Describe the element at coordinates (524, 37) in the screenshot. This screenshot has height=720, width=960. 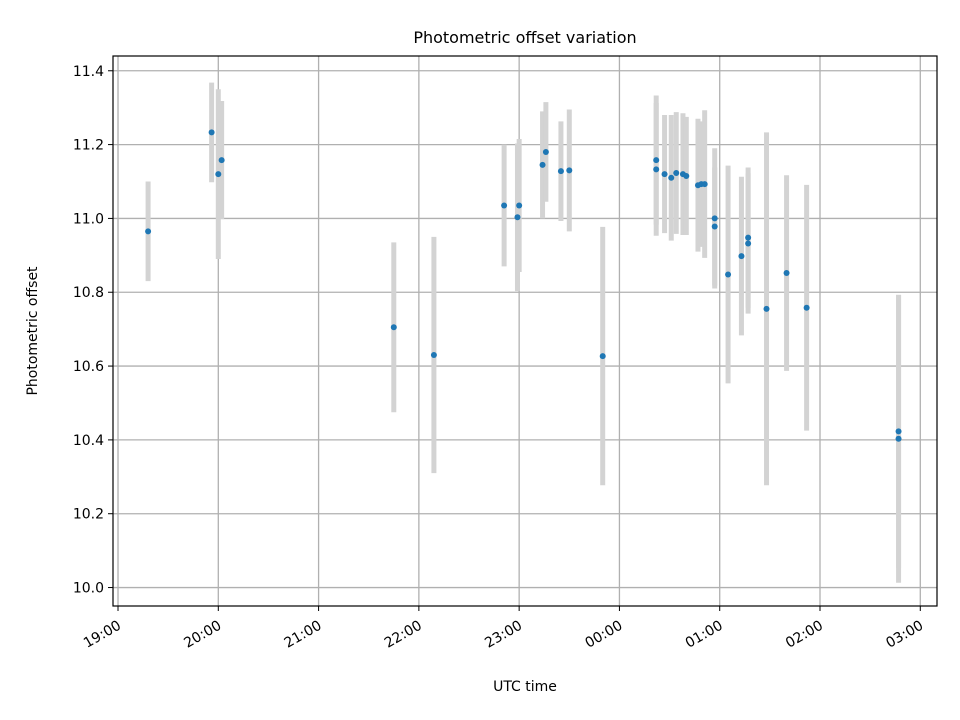
I see `chart-title: Photometric offset variation` at that location.